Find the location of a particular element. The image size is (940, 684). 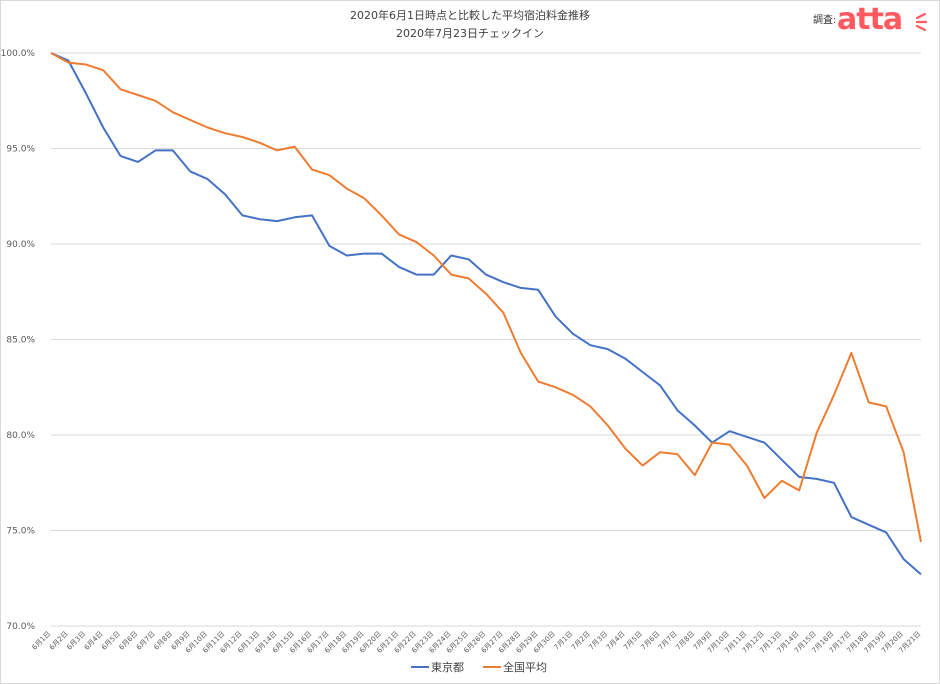

logo-sparkle-icon is located at coordinates (921, 22).